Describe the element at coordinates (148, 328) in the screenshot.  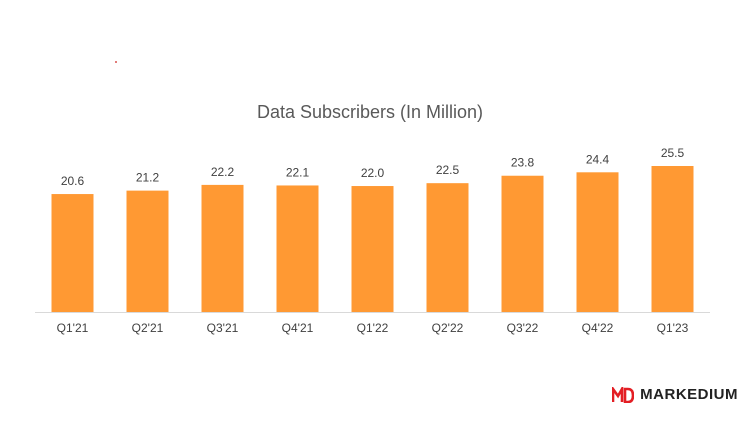
I see `x-tick-label-1: Q2'21` at that location.